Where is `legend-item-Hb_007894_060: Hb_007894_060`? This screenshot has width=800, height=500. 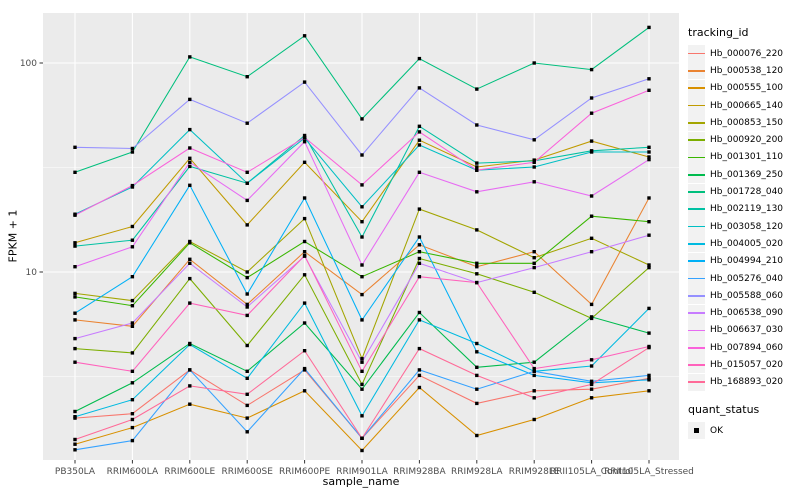 legend-item-Hb_007894_060: Hb_007894_060 is located at coordinates (744, 348).